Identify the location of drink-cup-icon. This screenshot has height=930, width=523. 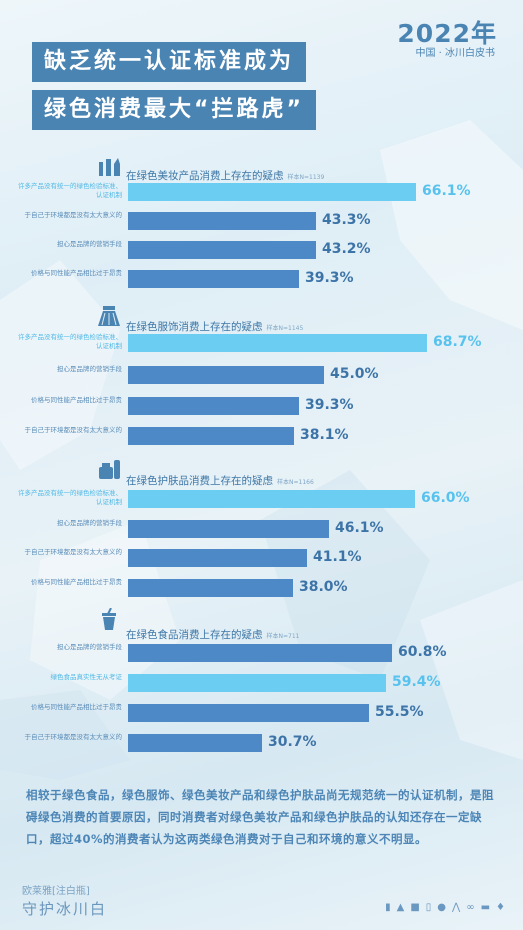
(109, 619).